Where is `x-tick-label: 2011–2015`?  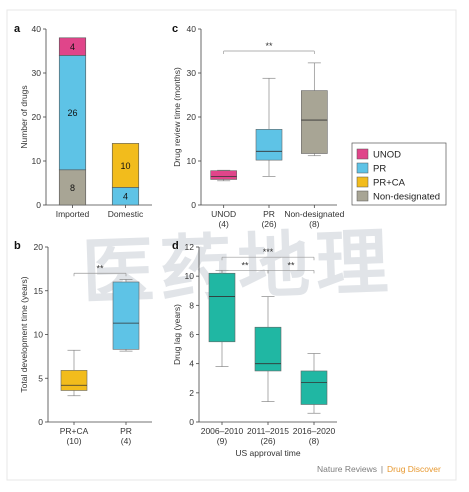
x-tick-label: 2011–2015 is located at coordinates (268, 431).